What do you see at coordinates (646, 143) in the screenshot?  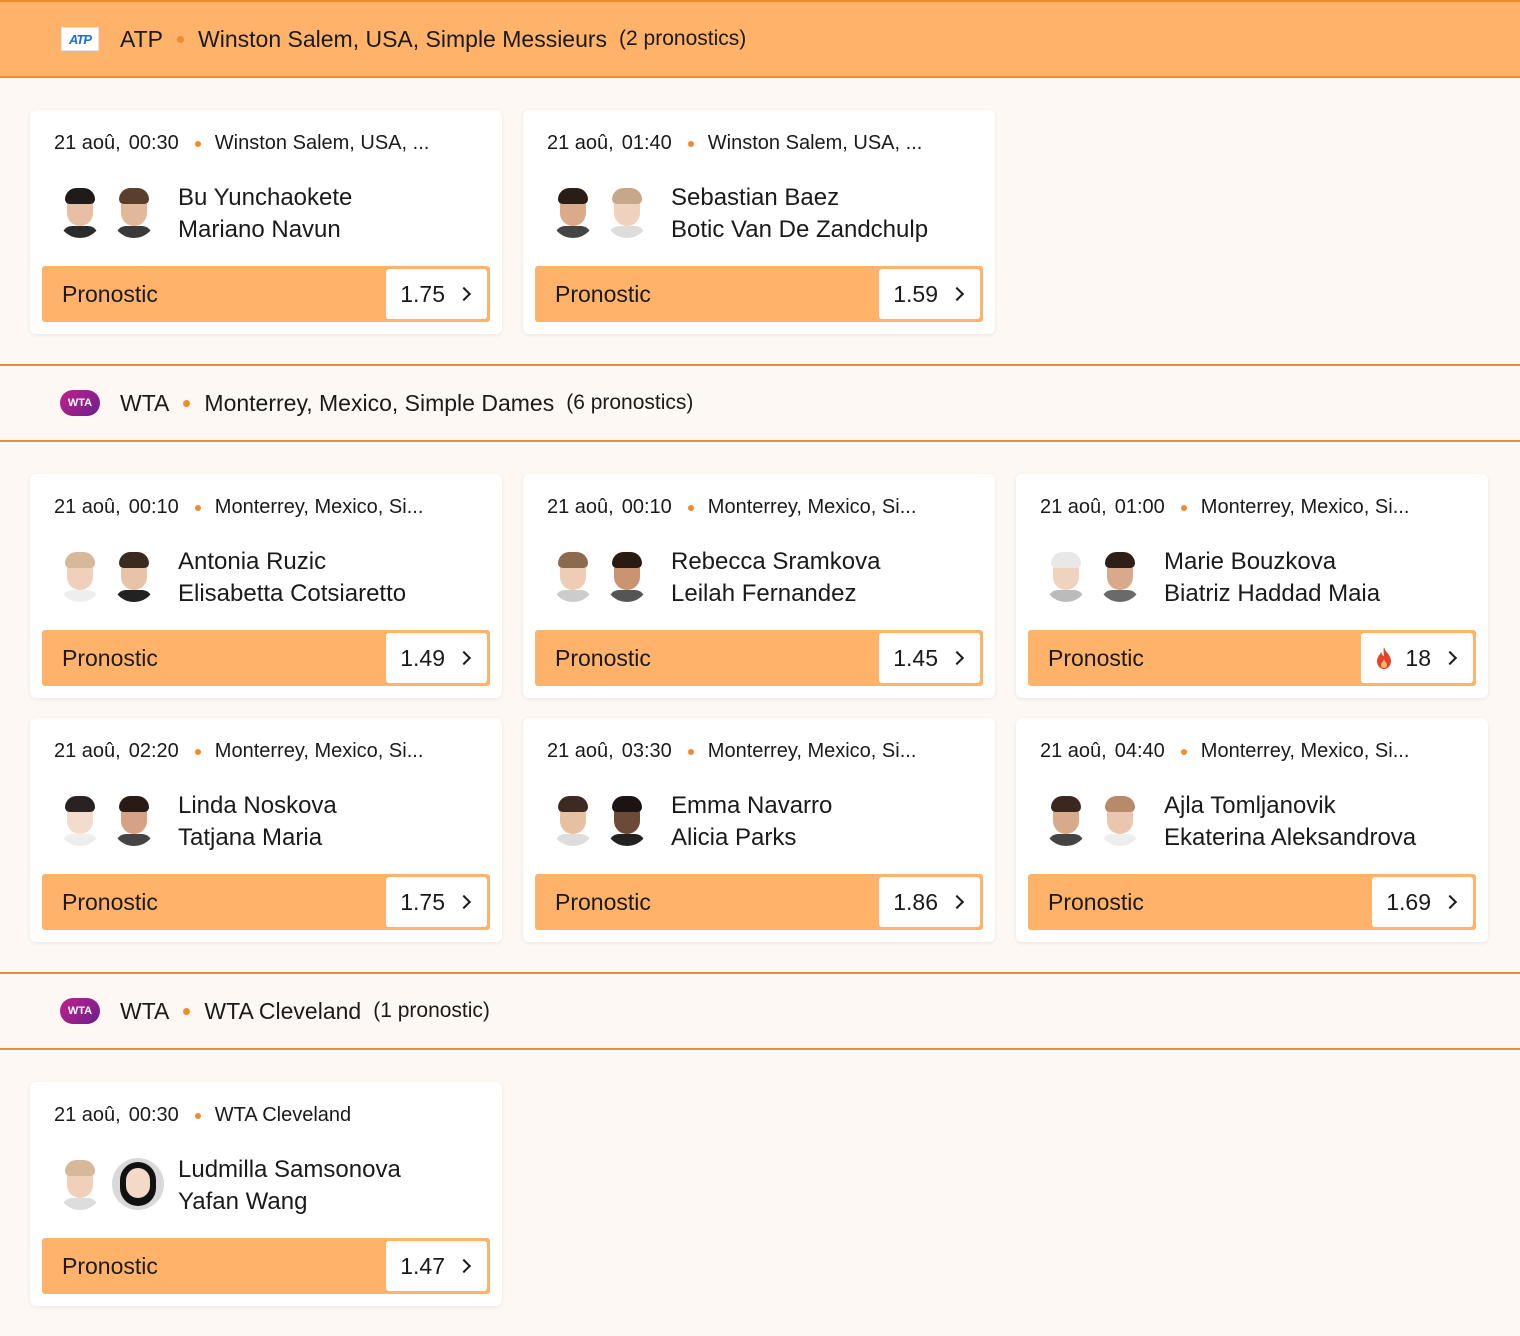 I see `match-time: 01:40` at bounding box center [646, 143].